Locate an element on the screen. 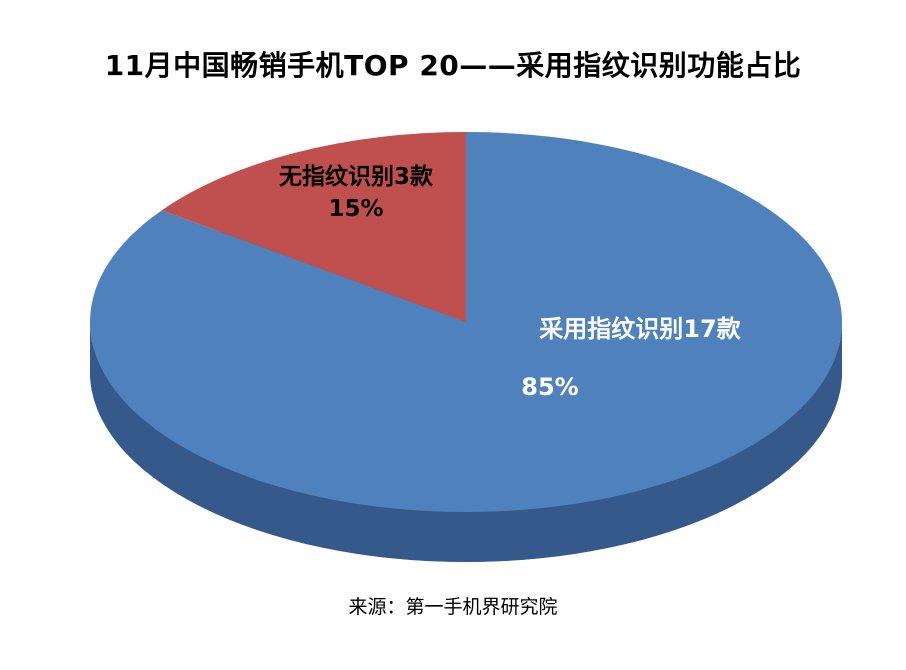 This screenshot has height=670, width=906. slice-label-no-fingerprint: 无指纹识别3款 15% is located at coordinates (356, 194).